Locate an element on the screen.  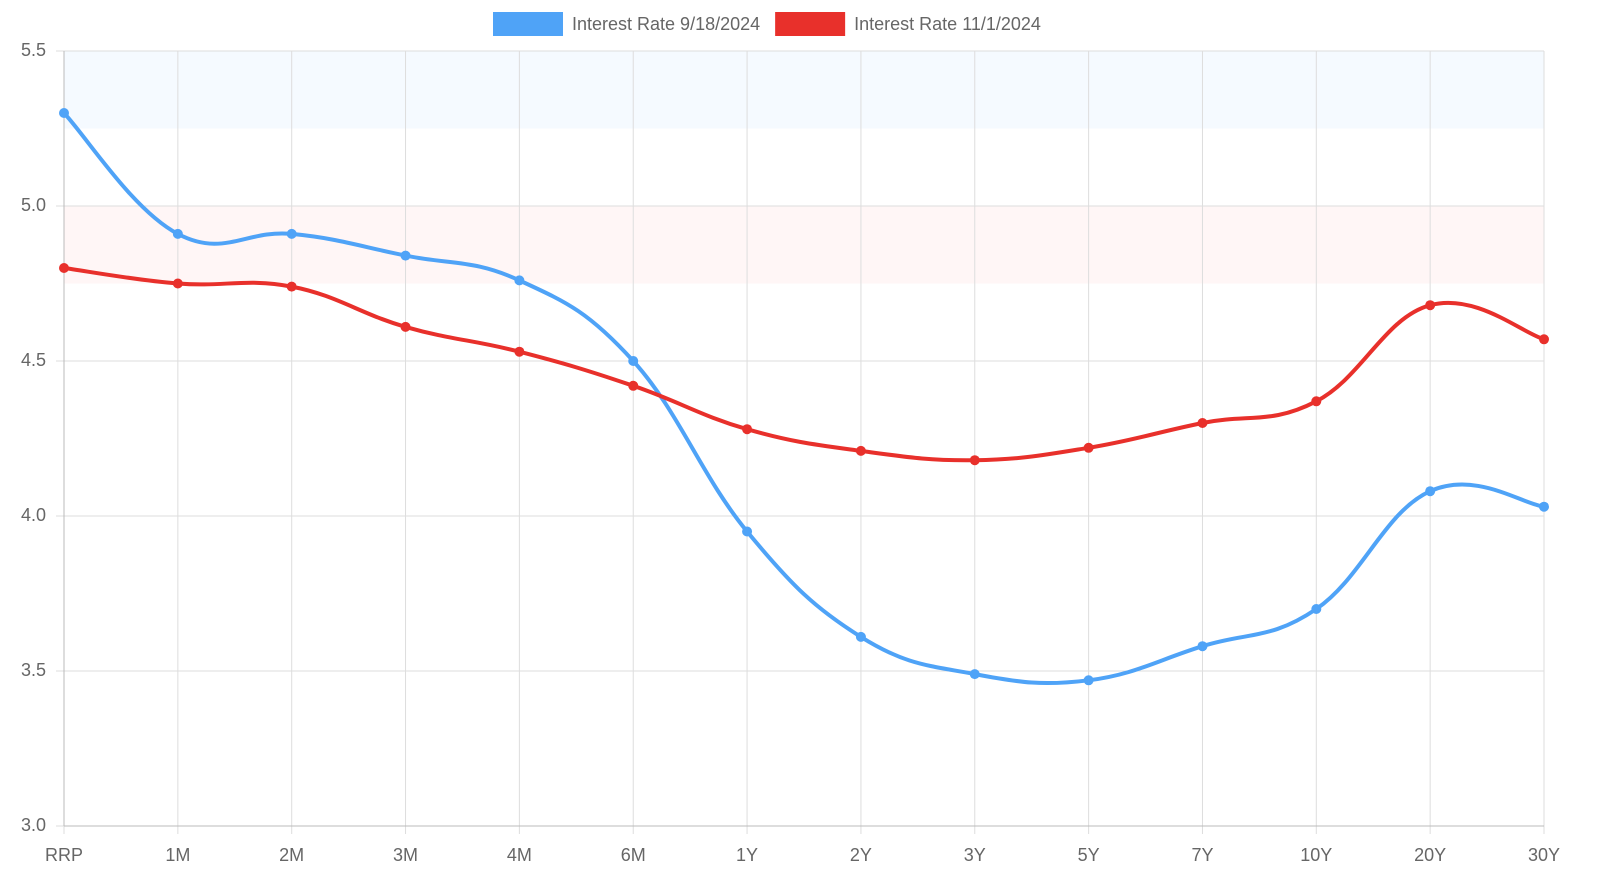
y-tick-label: 4.0 is located at coordinates (33, 515).